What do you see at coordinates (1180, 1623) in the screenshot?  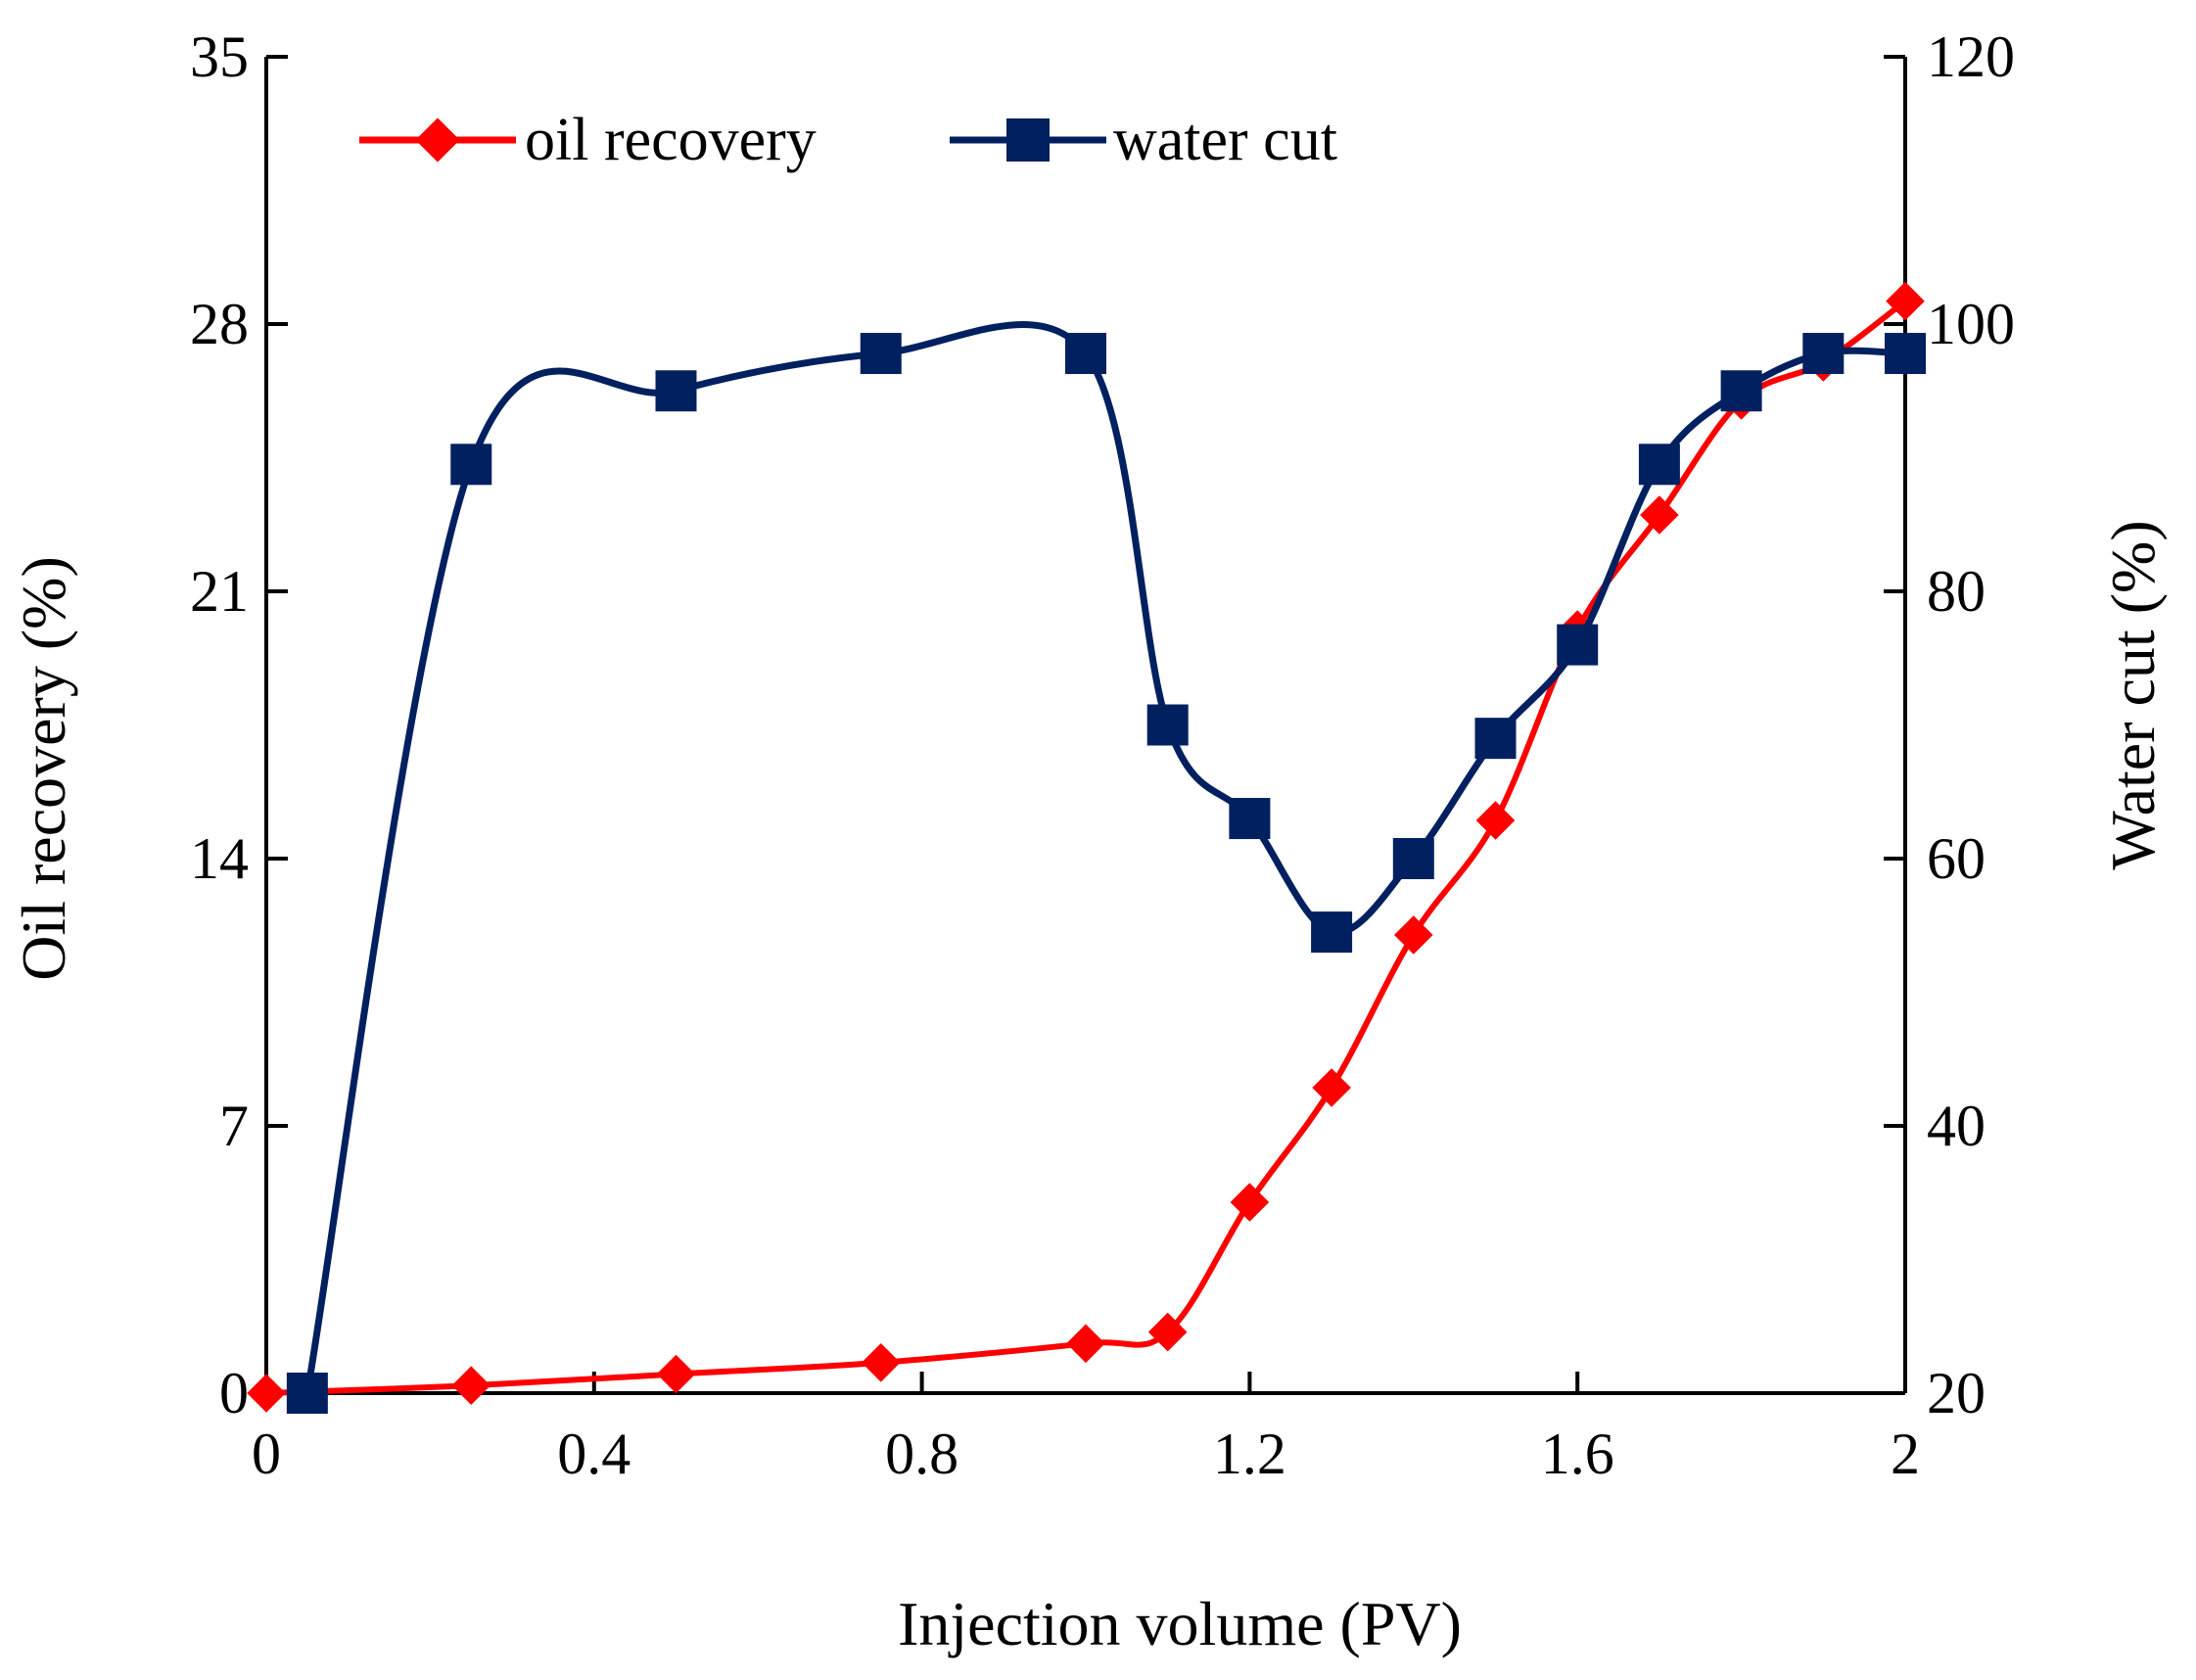 I see `x-axis-title: Injection volume (PV)` at bounding box center [1180, 1623].